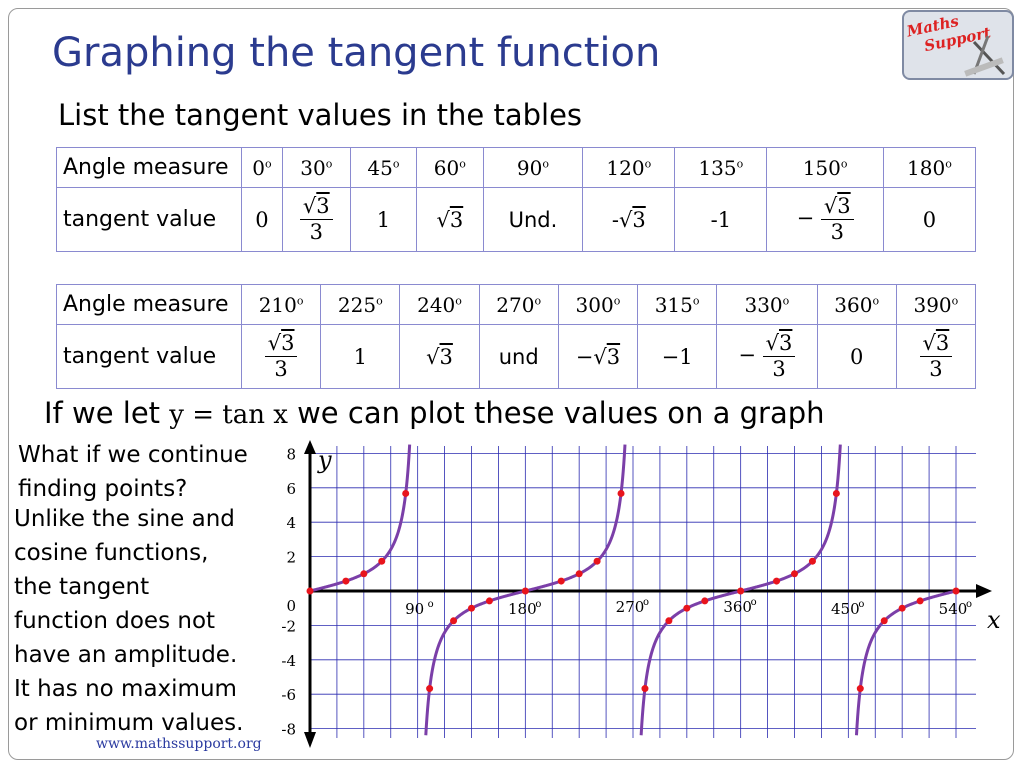  What do you see at coordinates (953, 609) in the screenshot?
I see `x-tick-label: 540` at bounding box center [953, 609].